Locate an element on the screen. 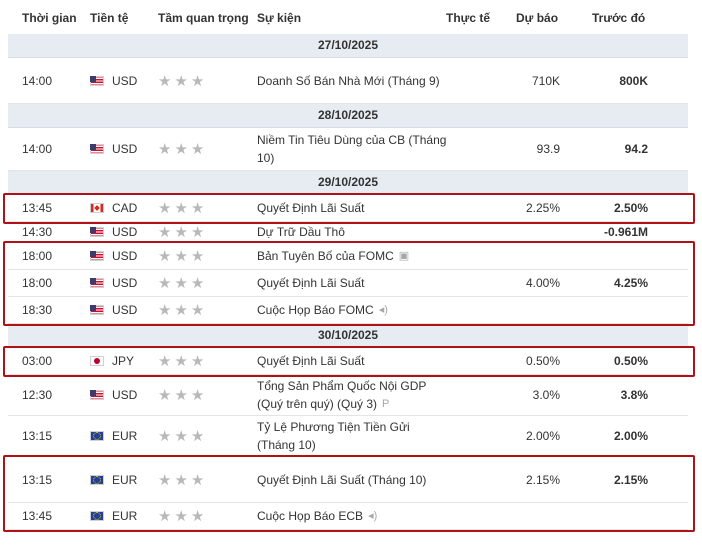  table-row: 03:00 JPY ★★★ Quyết Định Lãi Suất 0.50% 0.50% is located at coordinates (348, 361).